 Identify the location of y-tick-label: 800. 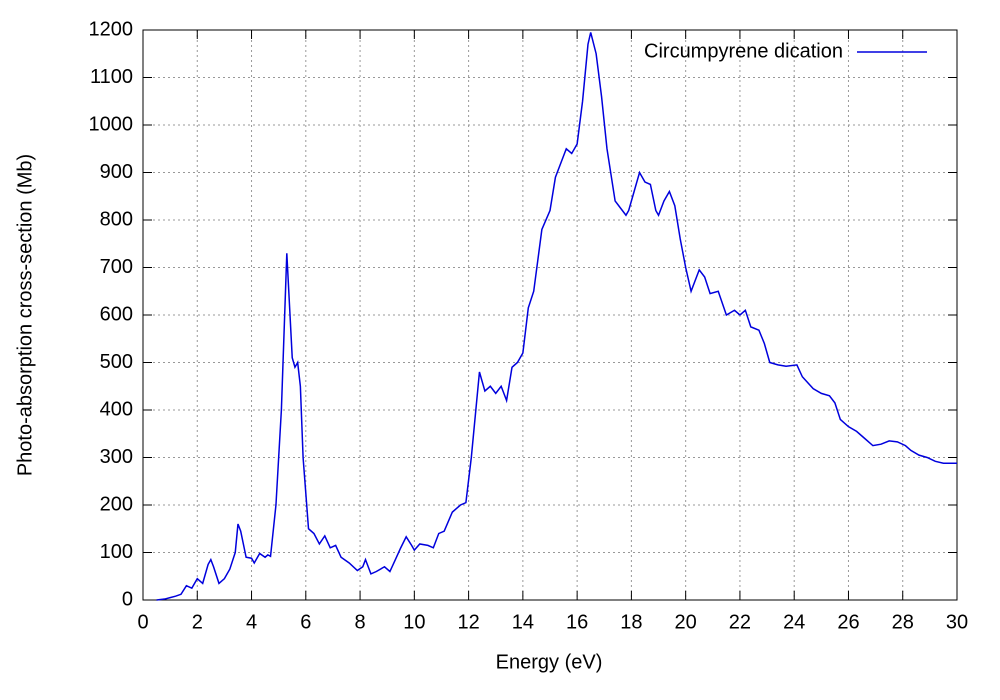
(116, 219).